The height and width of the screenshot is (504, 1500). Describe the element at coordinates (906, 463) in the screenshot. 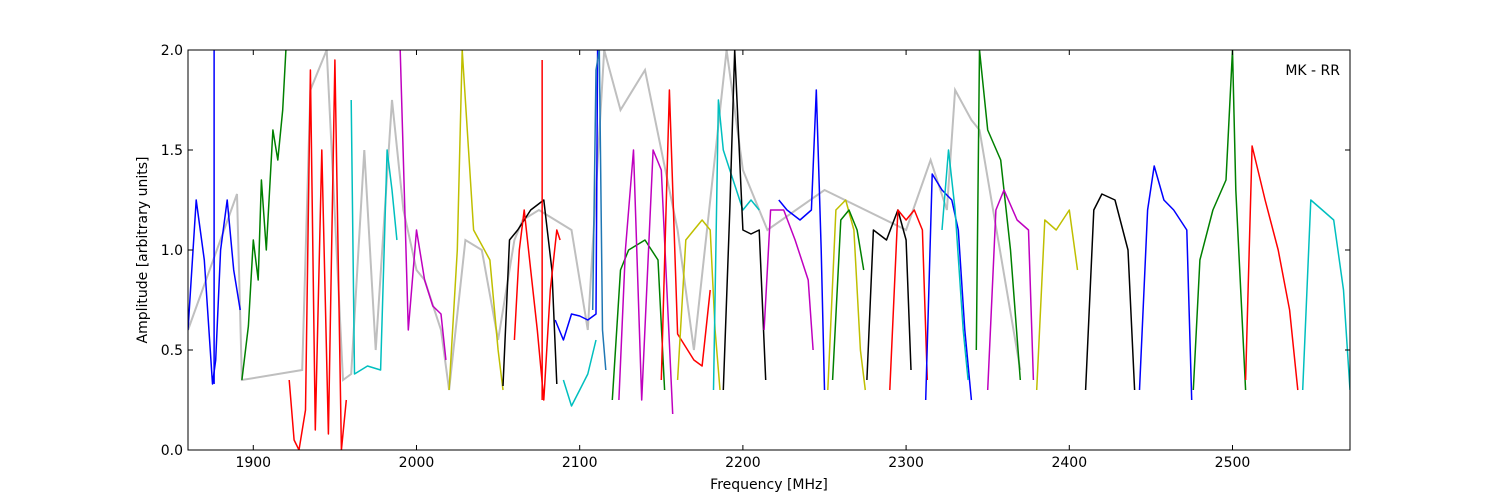

I see `x-tick-label: 2300` at that location.